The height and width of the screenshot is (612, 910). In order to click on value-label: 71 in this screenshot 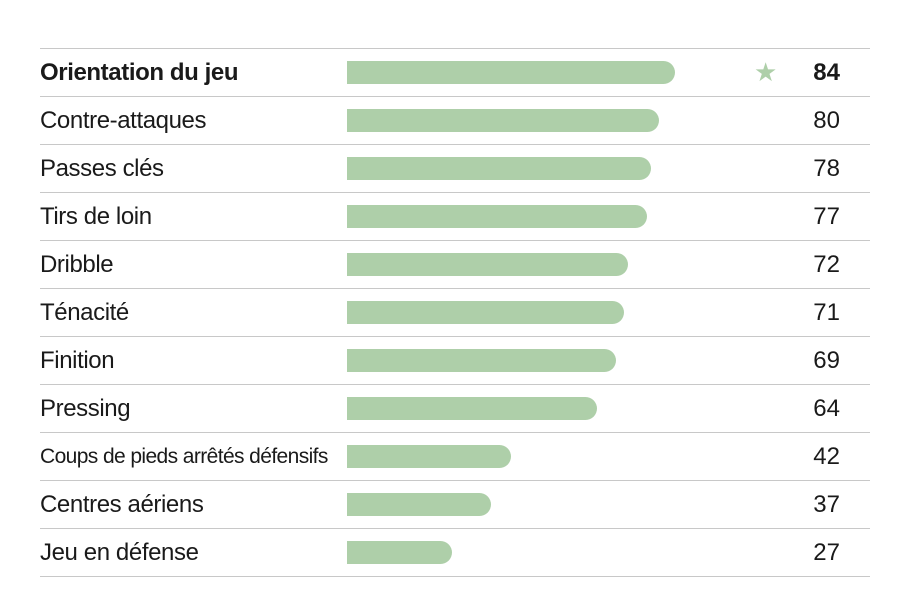, I will do `click(826, 312)`.